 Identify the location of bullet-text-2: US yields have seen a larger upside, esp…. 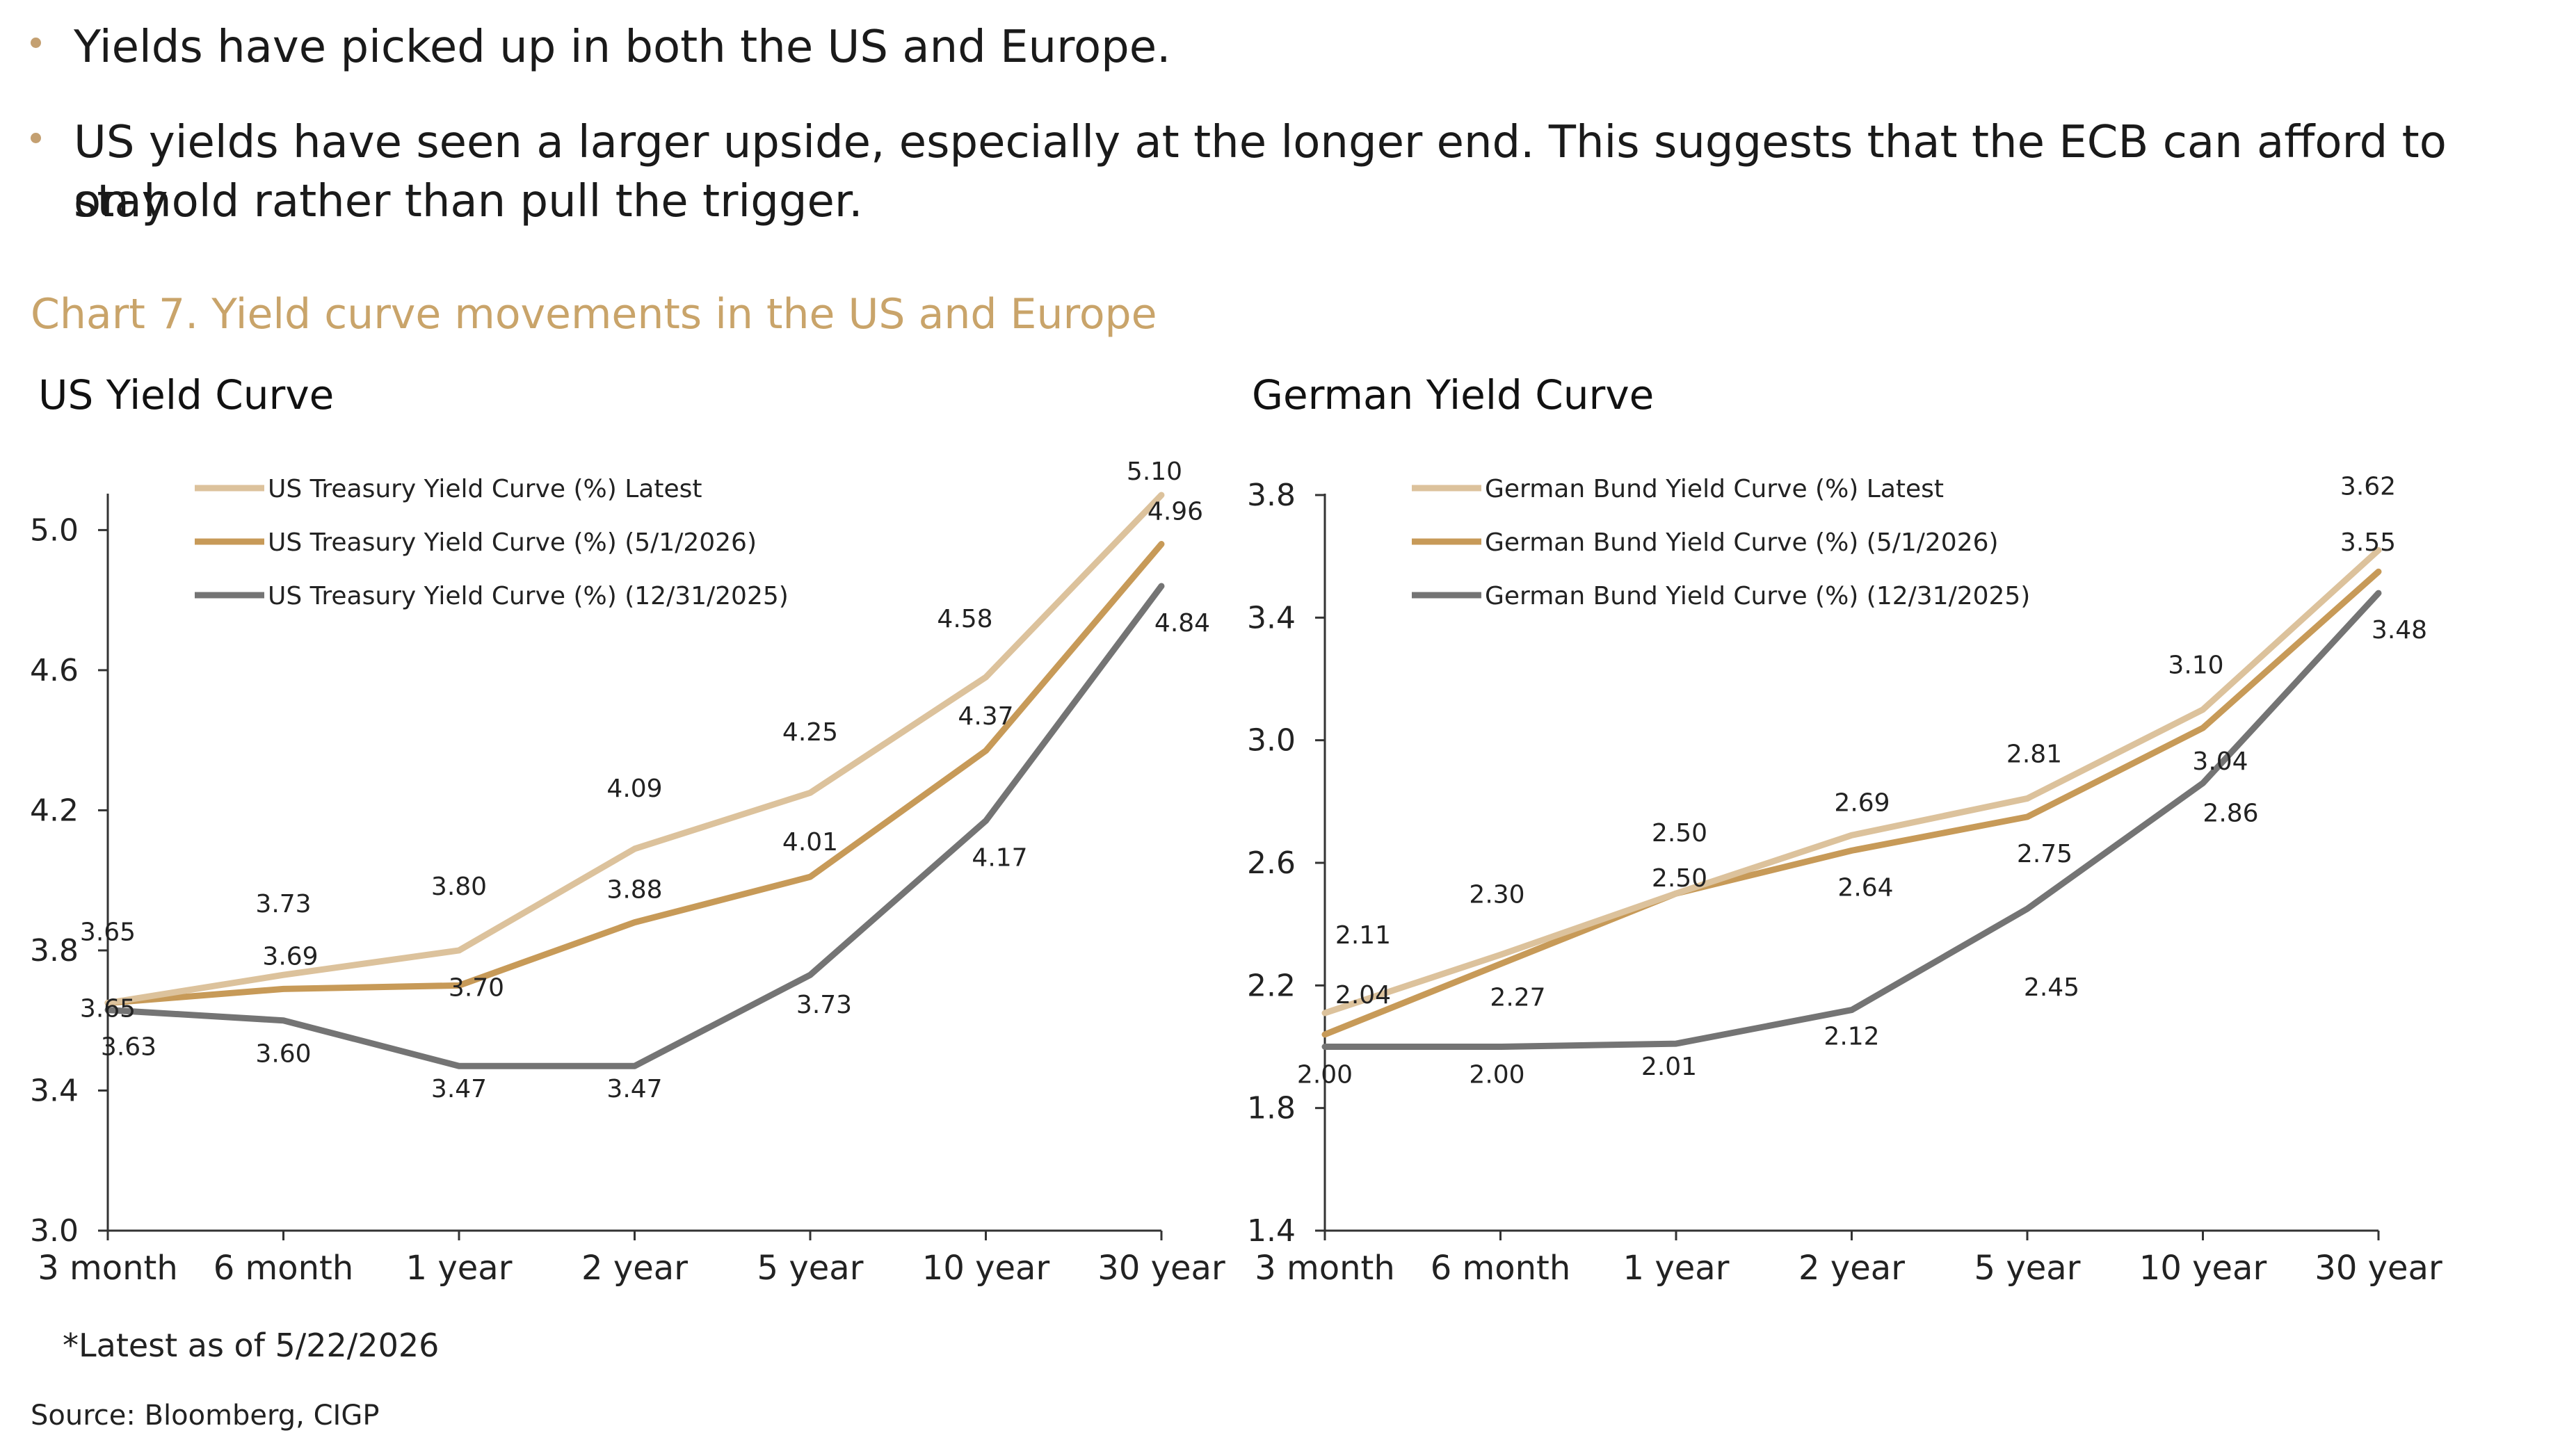
(1260, 172).